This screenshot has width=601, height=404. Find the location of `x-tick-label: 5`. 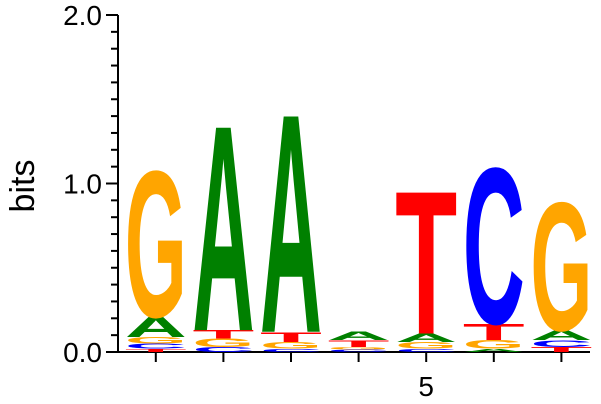

x-tick-label: 5 is located at coordinates (426, 386).